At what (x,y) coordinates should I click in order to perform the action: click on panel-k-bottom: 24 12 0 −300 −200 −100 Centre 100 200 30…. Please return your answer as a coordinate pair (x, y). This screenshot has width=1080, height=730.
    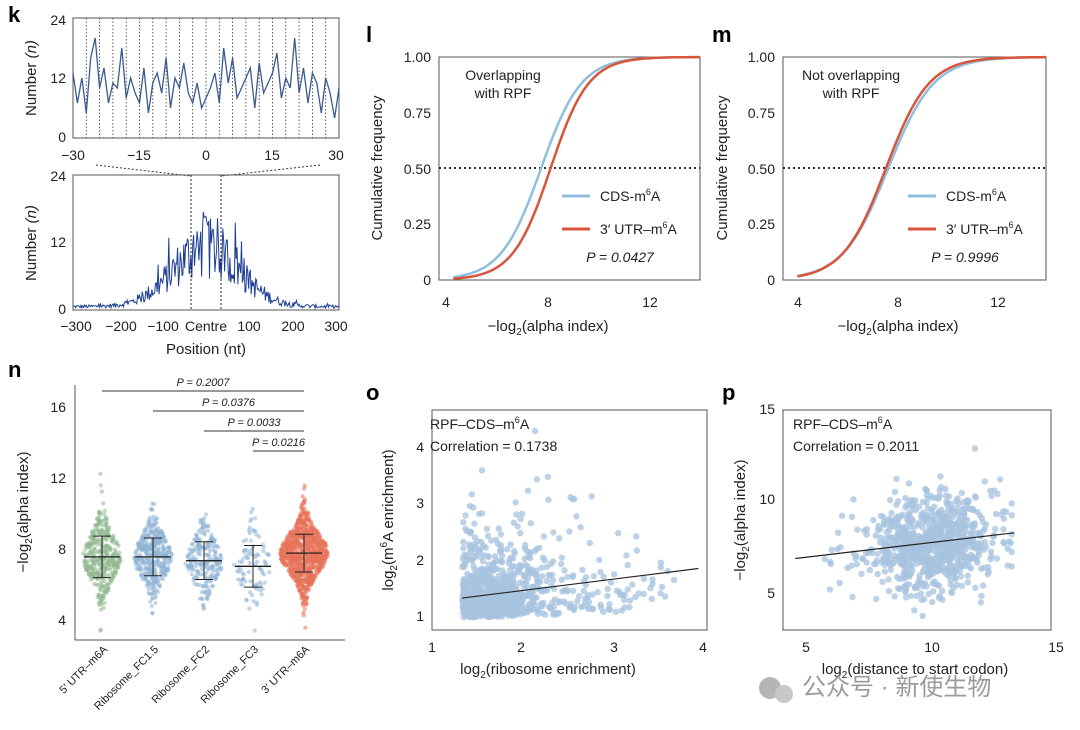
    Looking at the image, I should click on (185, 263).